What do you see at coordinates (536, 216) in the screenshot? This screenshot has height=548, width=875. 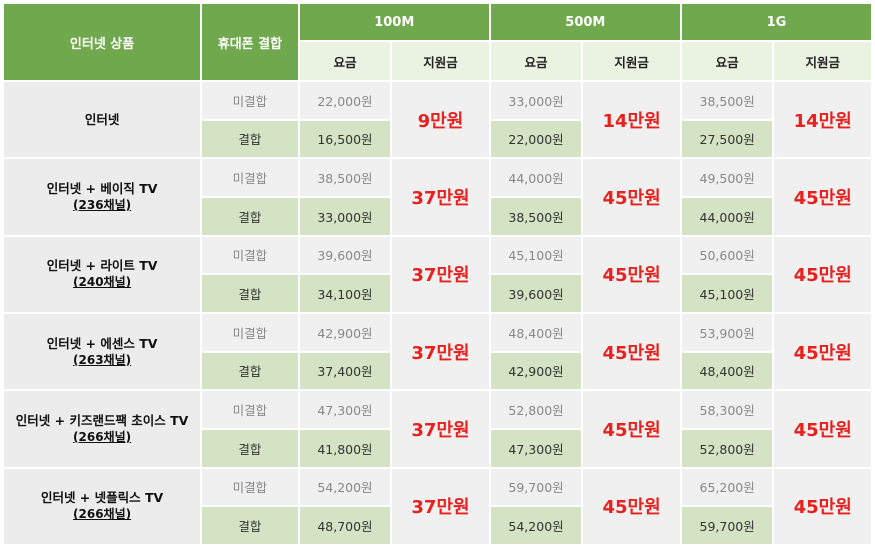 I see `fee-bundled: 38,500원` at bounding box center [536, 216].